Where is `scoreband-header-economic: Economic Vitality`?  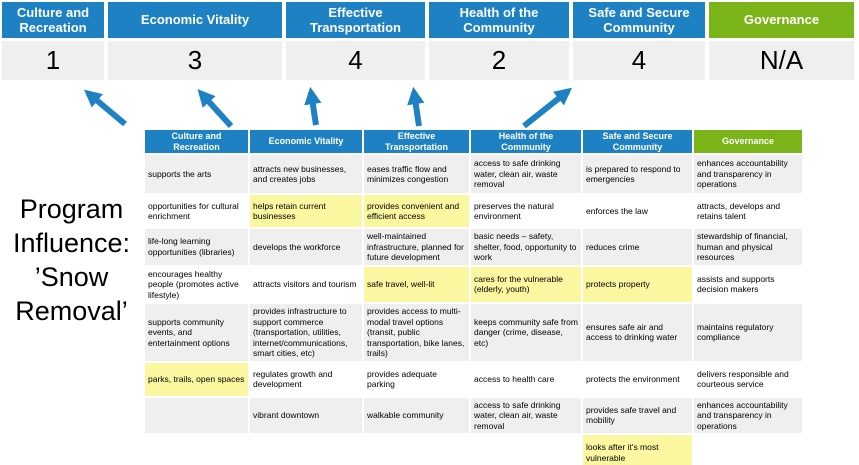
scoreband-header-economic: Economic Vitality is located at coordinates (195, 20).